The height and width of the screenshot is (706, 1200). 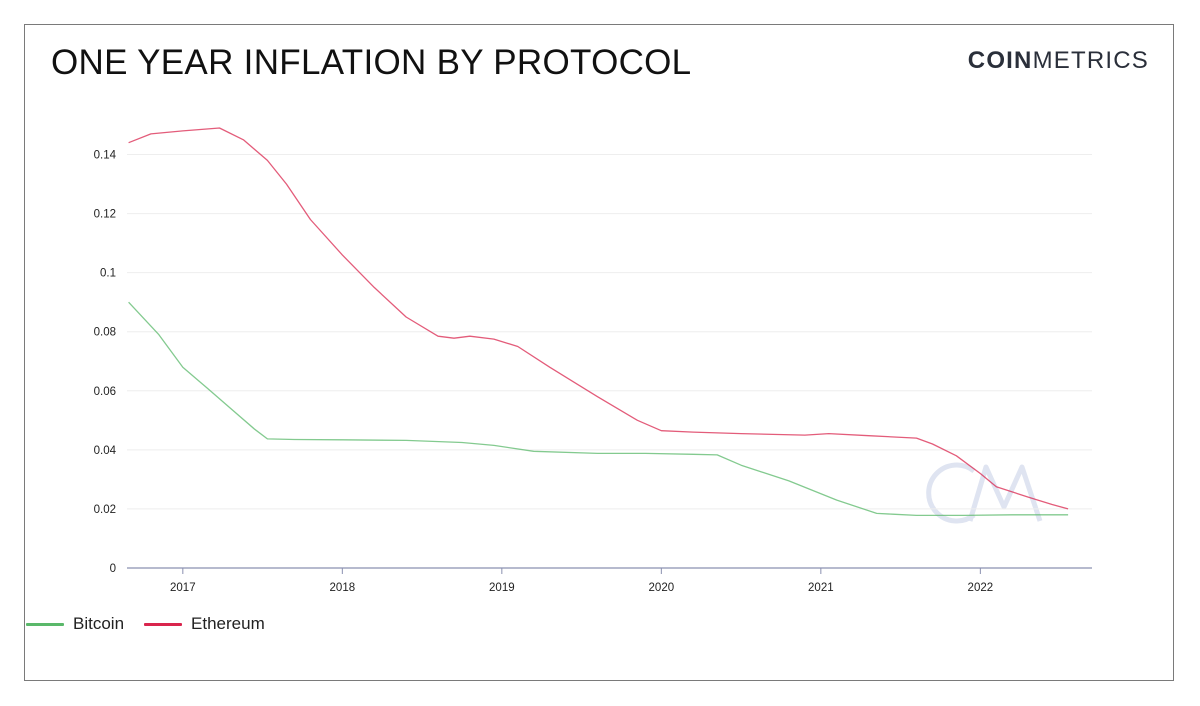 I want to click on chart-legend: Bitcoin Ethereum, so click(x=145, y=624).